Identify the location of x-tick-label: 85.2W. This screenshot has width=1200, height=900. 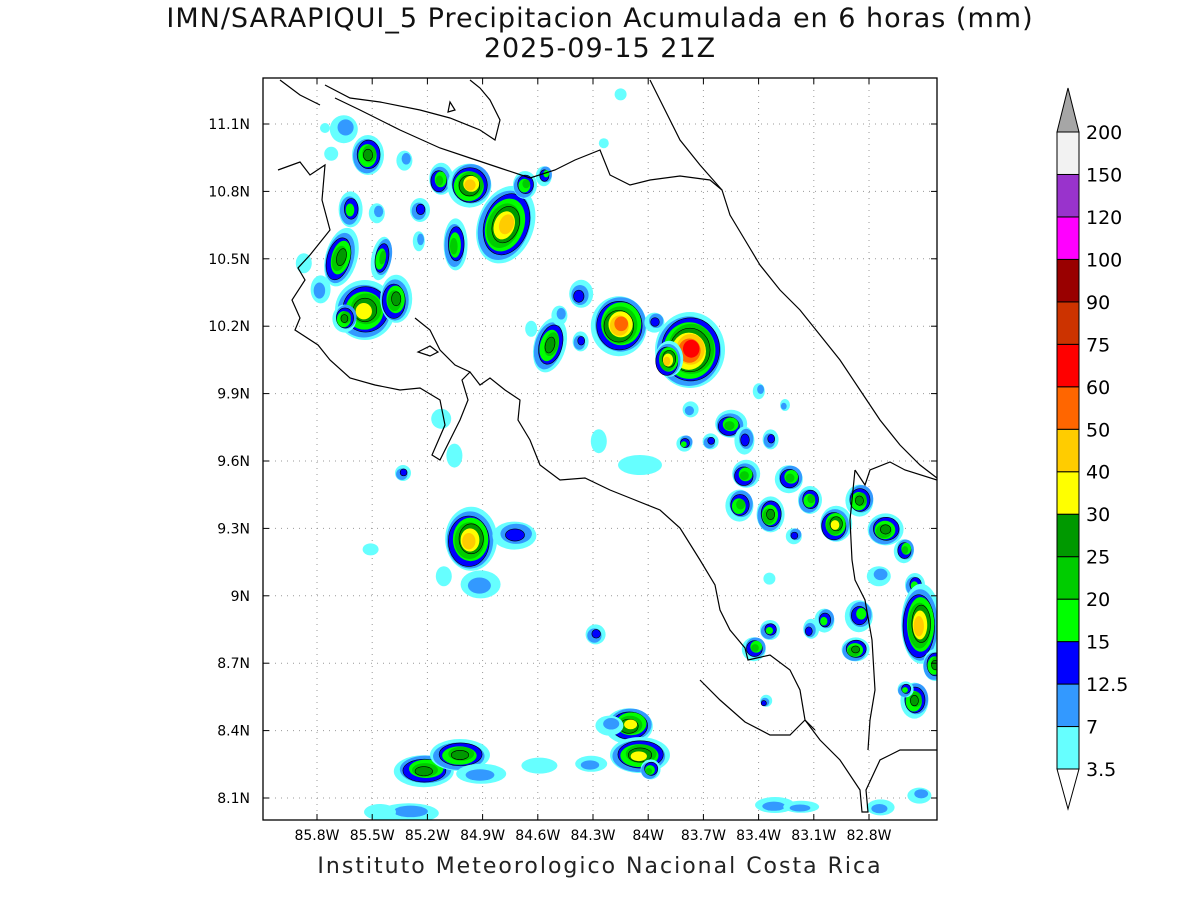
(427, 836).